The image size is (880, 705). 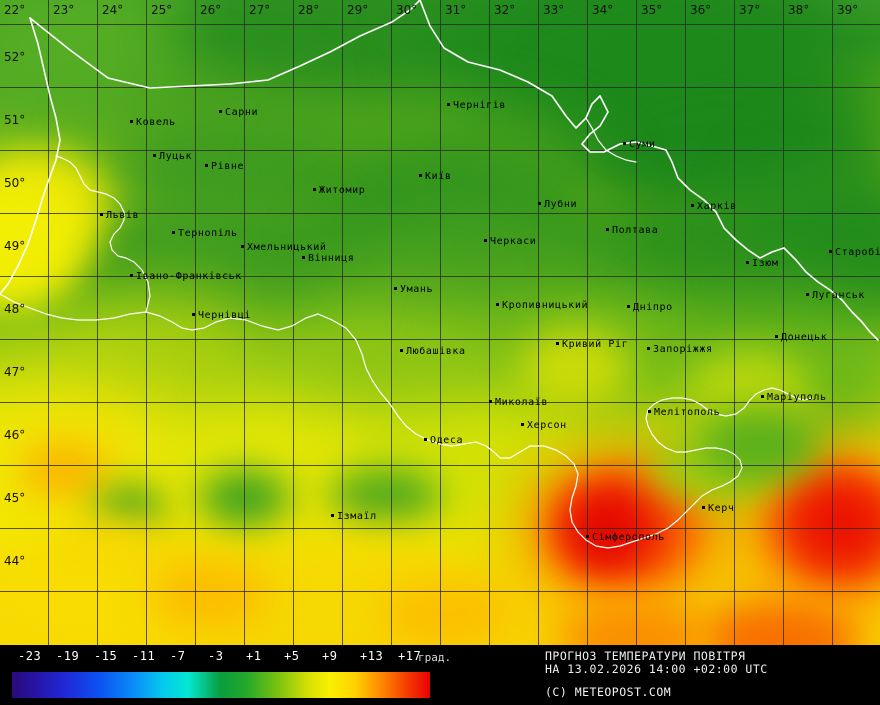 I want to click on city-name: Херсон, so click(x=547, y=425).